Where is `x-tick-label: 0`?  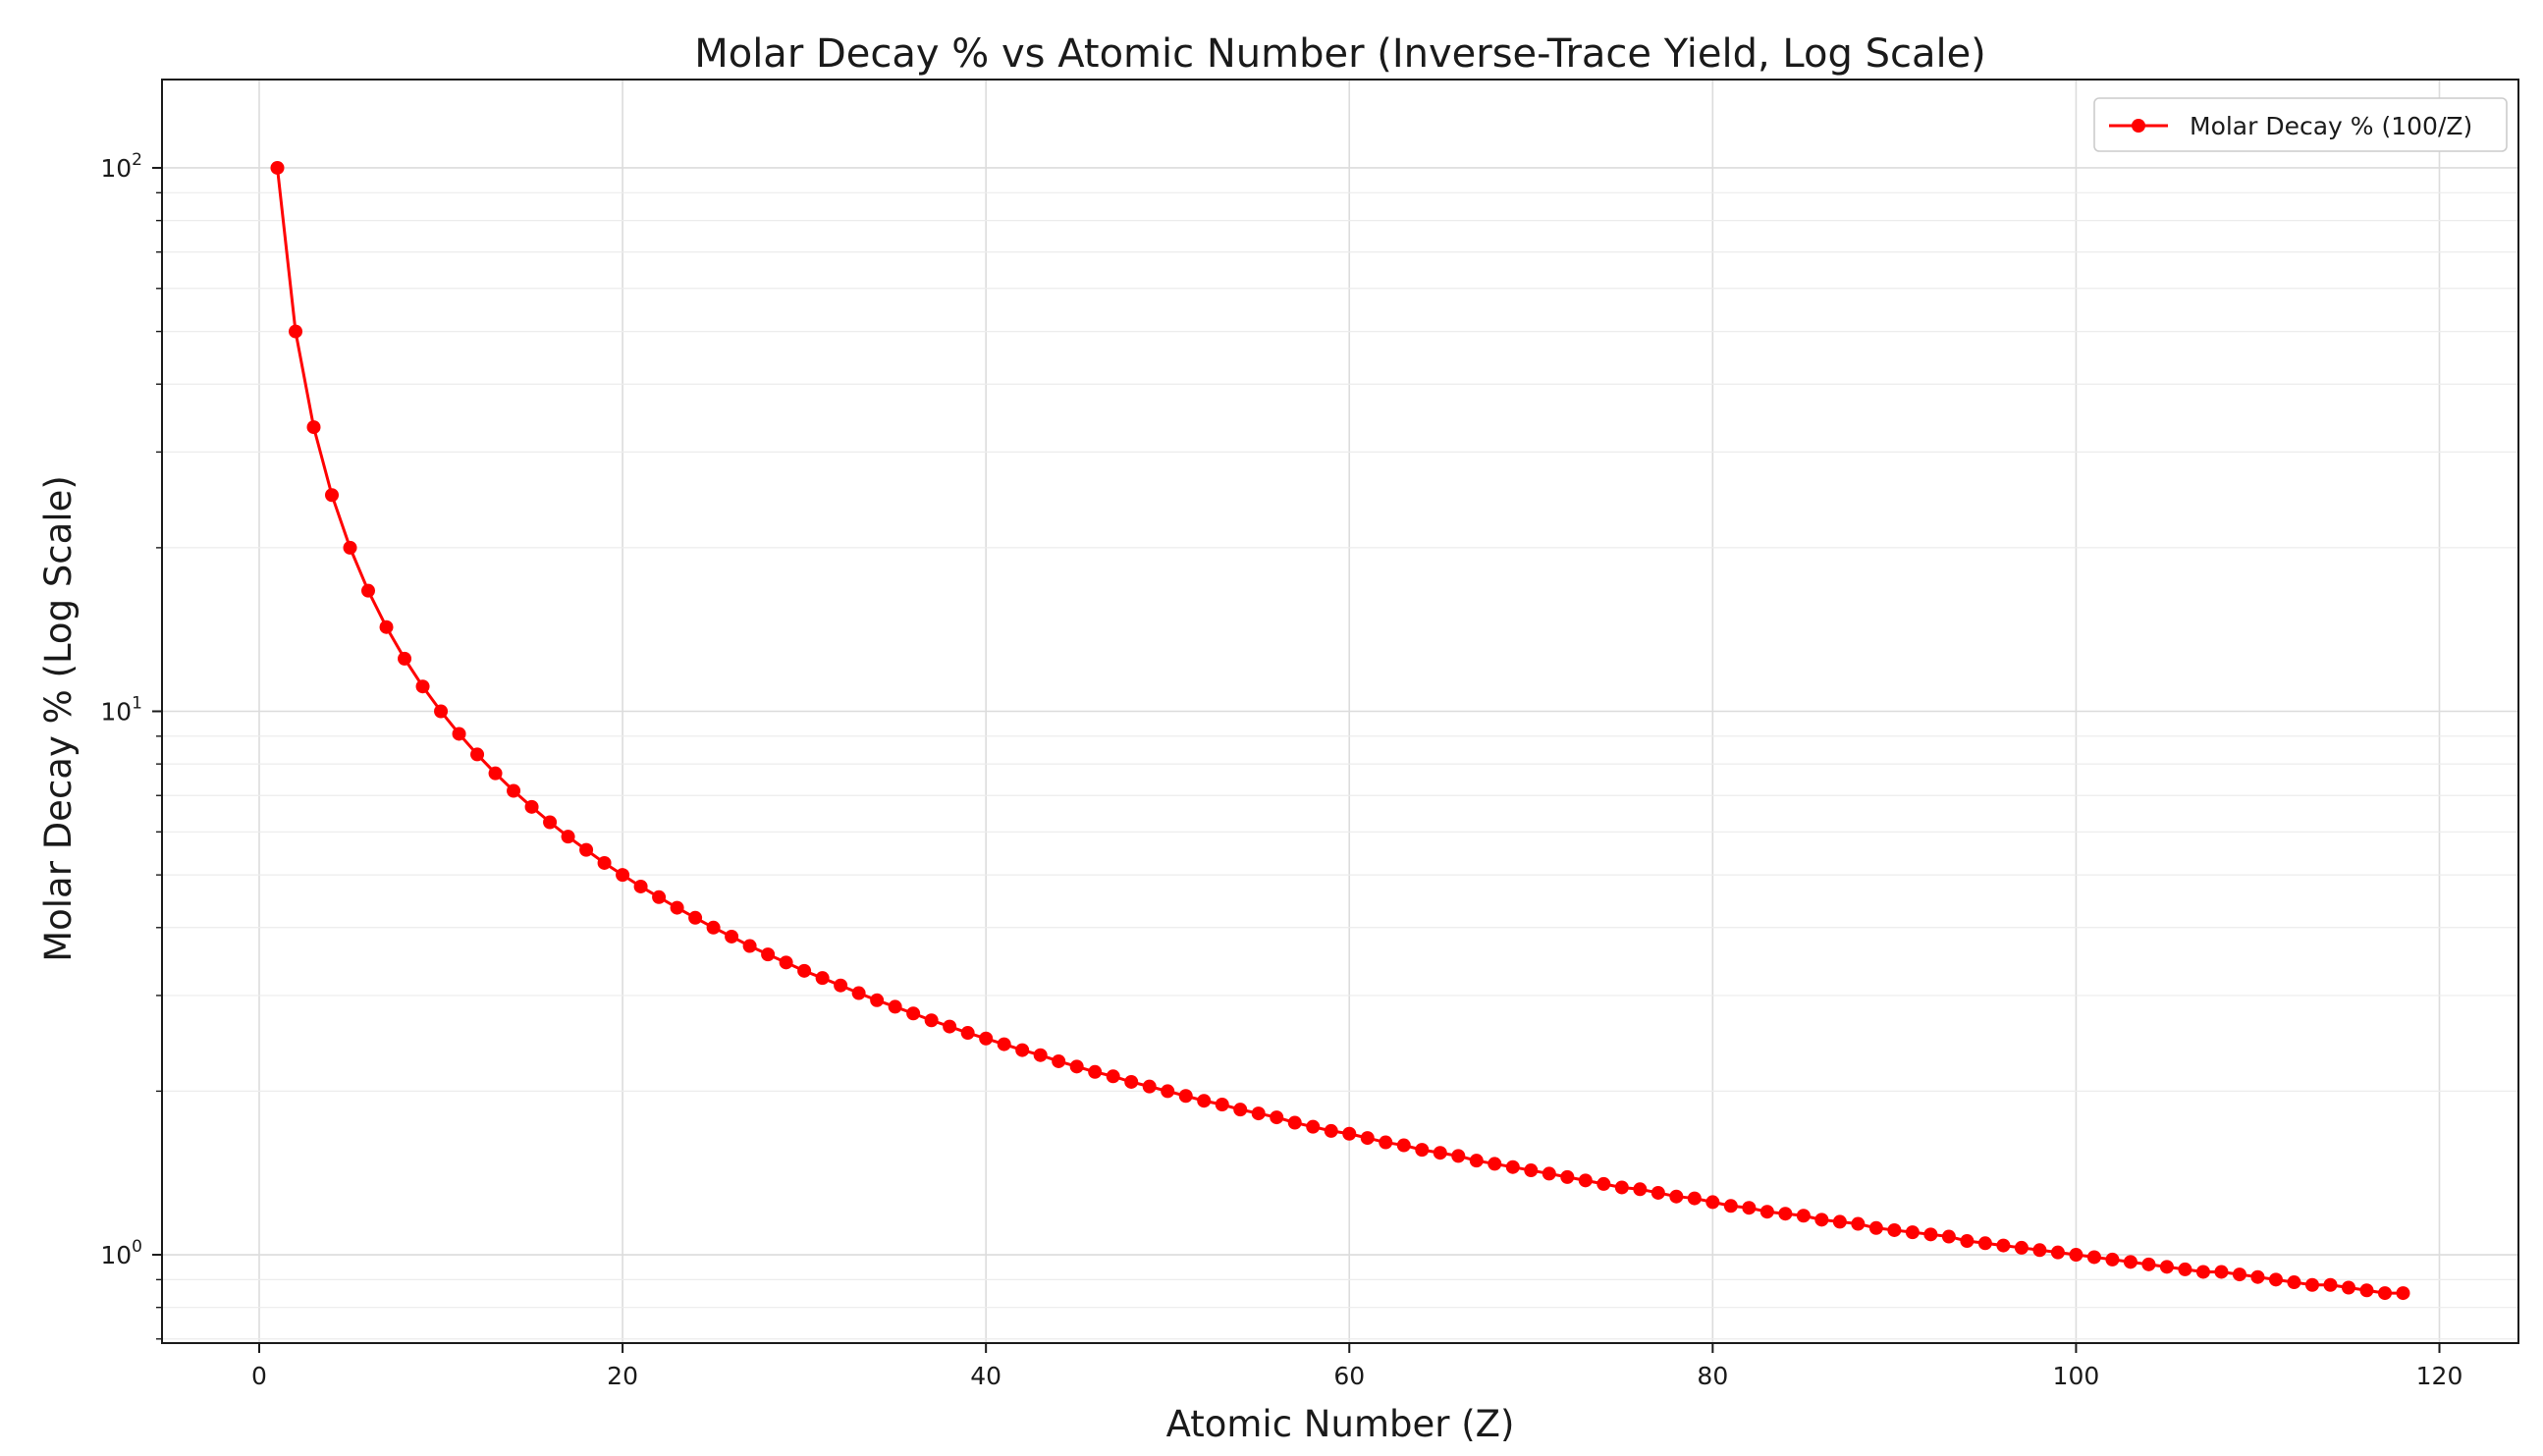 x-tick-label: 0 is located at coordinates (259, 1376).